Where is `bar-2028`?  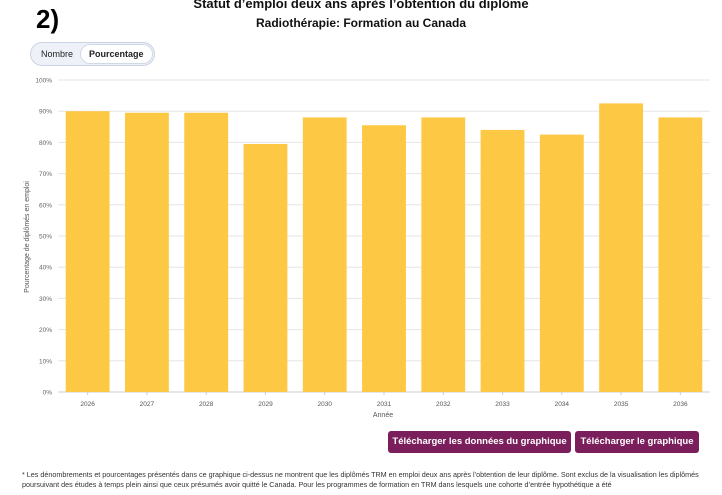 bar-2028 is located at coordinates (206, 252).